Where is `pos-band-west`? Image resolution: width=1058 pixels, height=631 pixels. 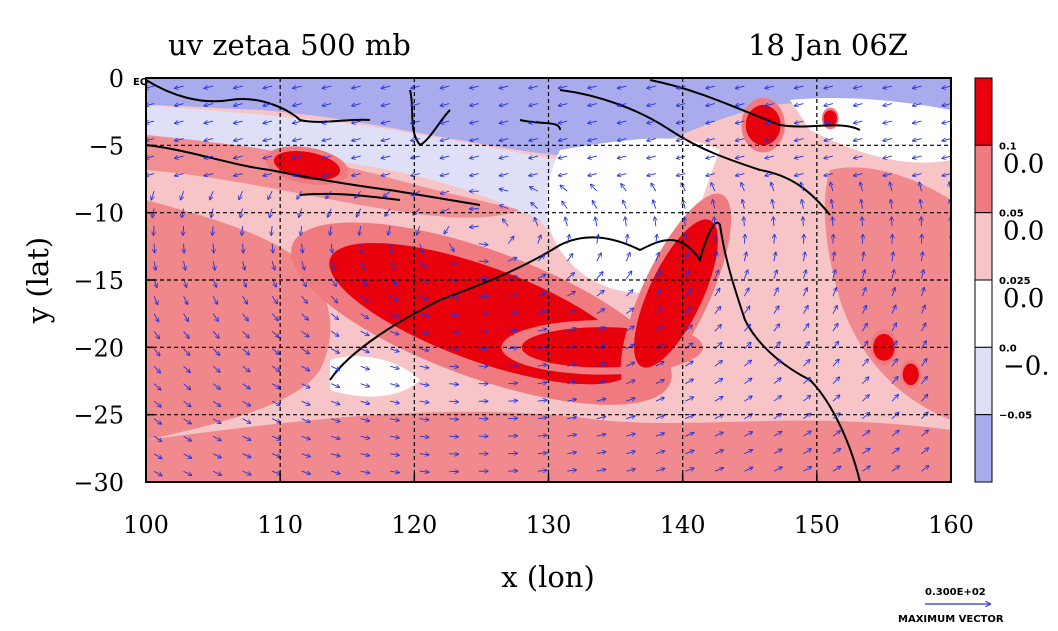 pos-band-west is located at coordinates (238, 320).